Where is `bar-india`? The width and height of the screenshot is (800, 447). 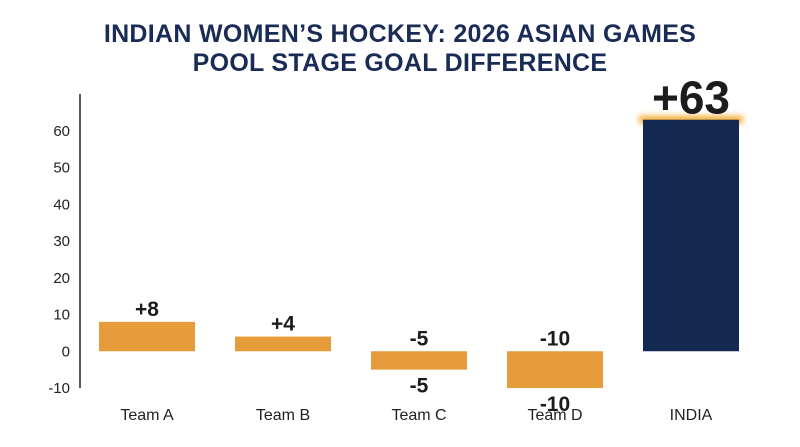 bar-india is located at coordinates (691, 235).